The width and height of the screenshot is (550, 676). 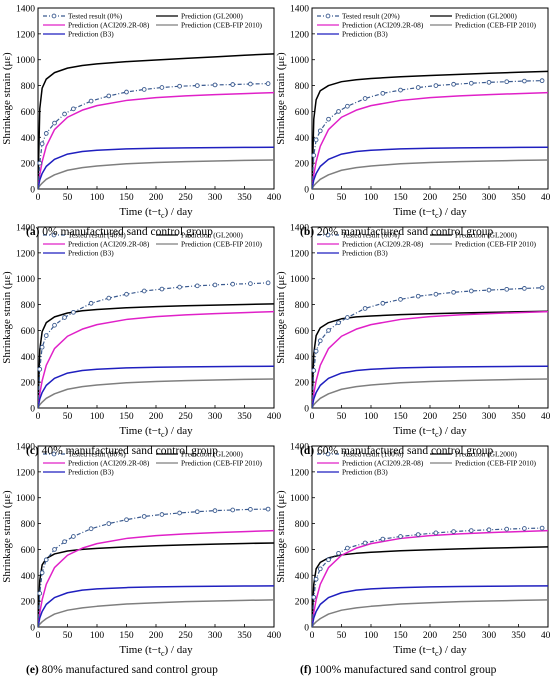 I want to click on panel-caption-text: 0% manufactured sand control group, so click(x=126, y=232).